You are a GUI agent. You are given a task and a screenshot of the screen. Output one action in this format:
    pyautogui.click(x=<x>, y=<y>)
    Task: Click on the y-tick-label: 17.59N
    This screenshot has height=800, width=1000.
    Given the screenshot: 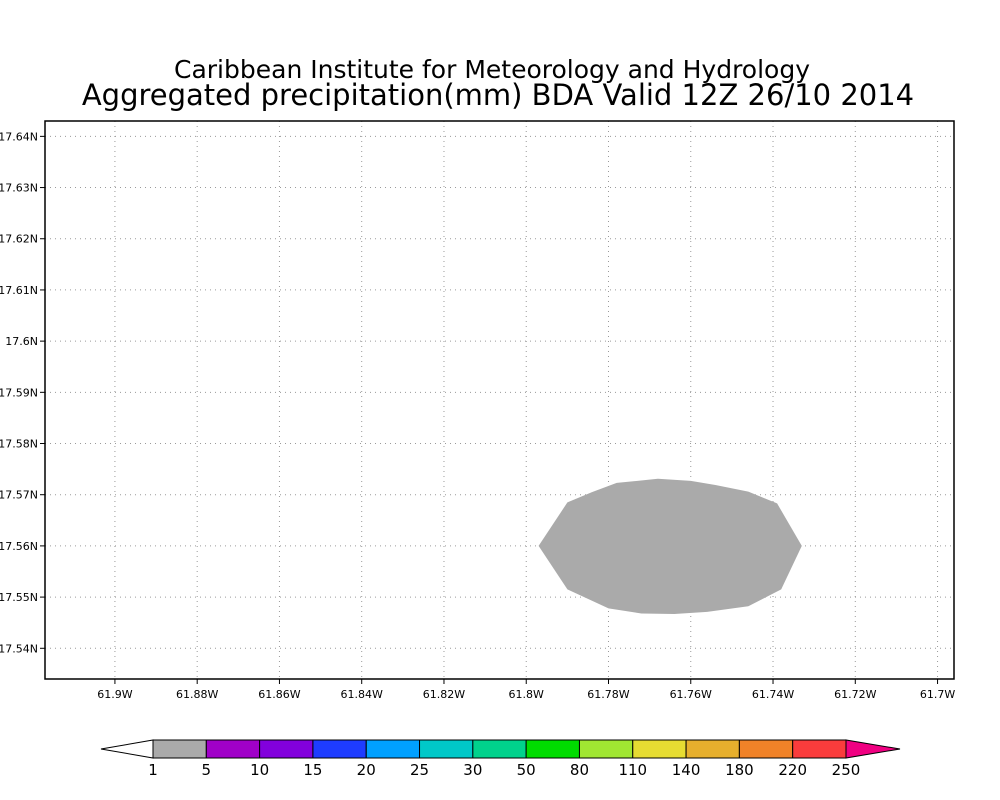 What is the action you would take?
    pyautogui.click(x=19, y=392)
    